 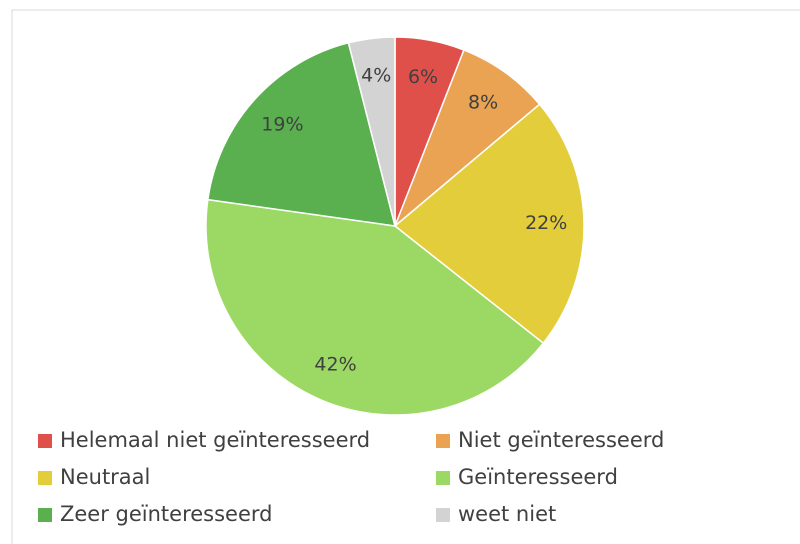 What do you see at coordinates (546, 223) in the screenshot?
I see `data-label: 22%` at bounding box center [546, 223].